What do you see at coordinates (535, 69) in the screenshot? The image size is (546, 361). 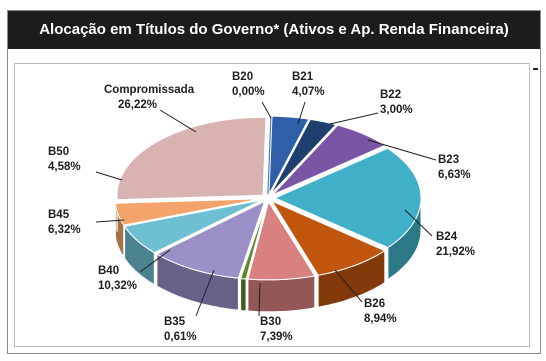 I see `edge-mark` at bounding box center [535, 69].